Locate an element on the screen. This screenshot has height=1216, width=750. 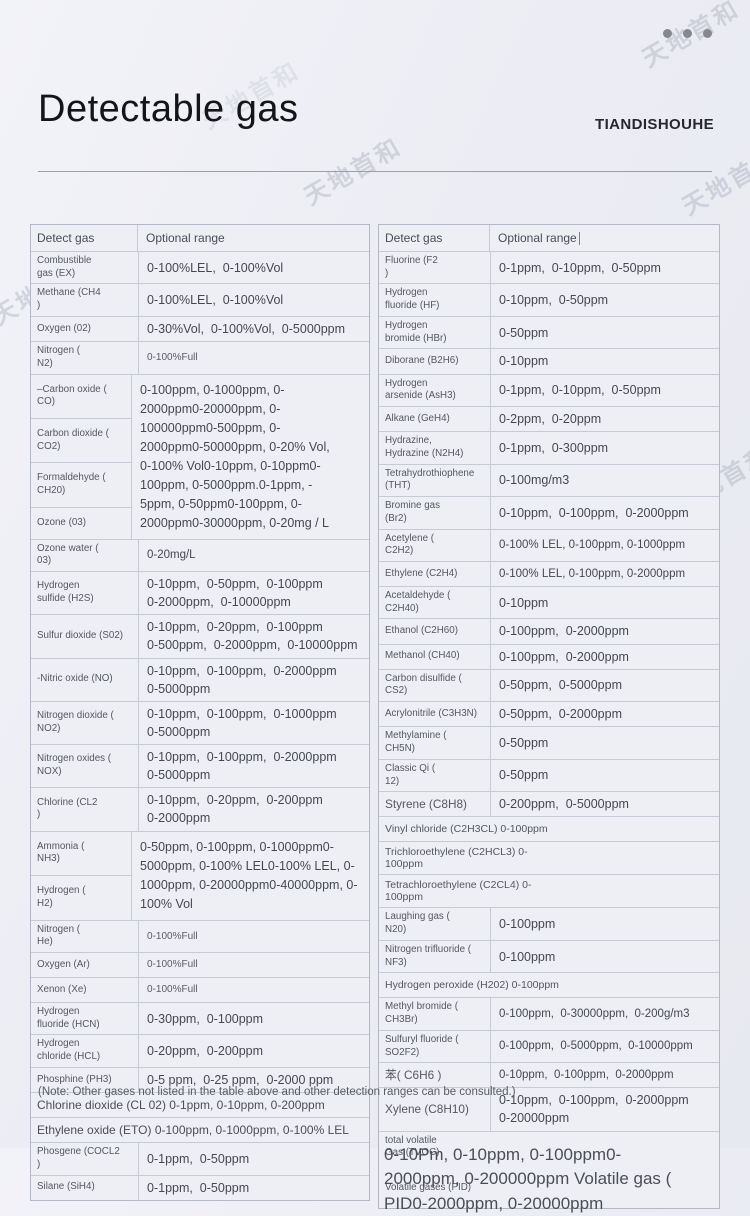
range-cell: 0-30%Vol, 0-100%Vol, 0-5000ppm is located at coordinates (254, 329).